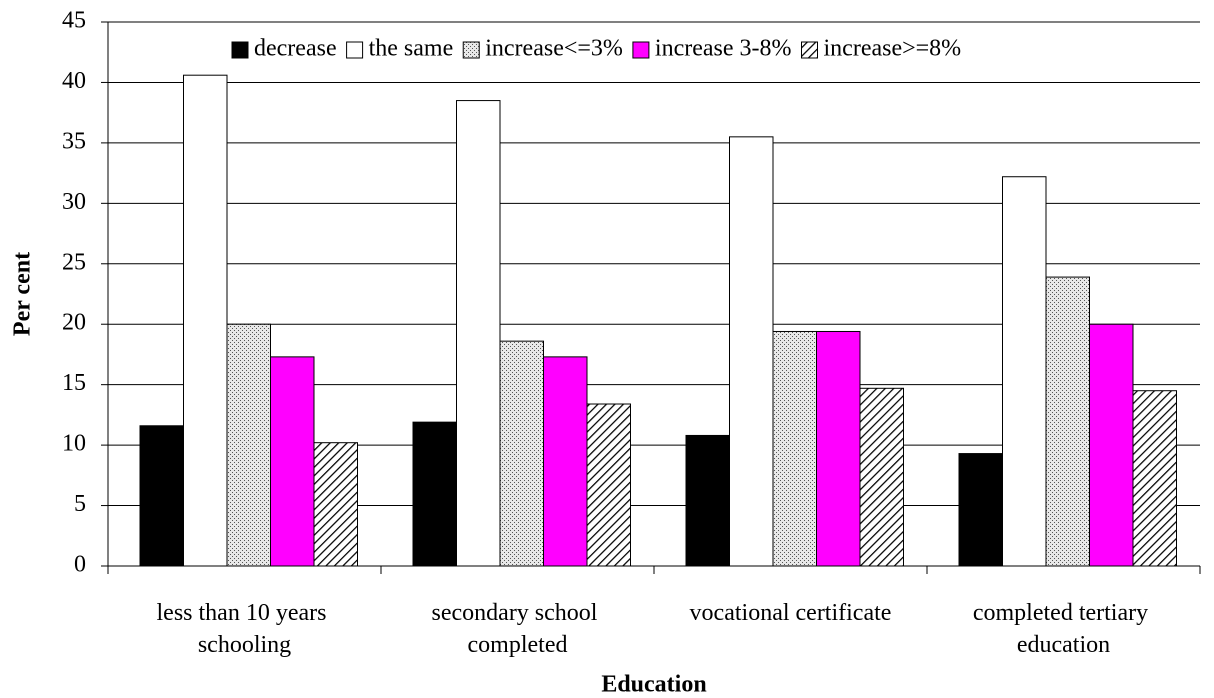 This screenshot has width=1214, height=698. Describe the element at coordinates (74, 262) in the screenshot. I see `y-tick-label: 25` at that location.